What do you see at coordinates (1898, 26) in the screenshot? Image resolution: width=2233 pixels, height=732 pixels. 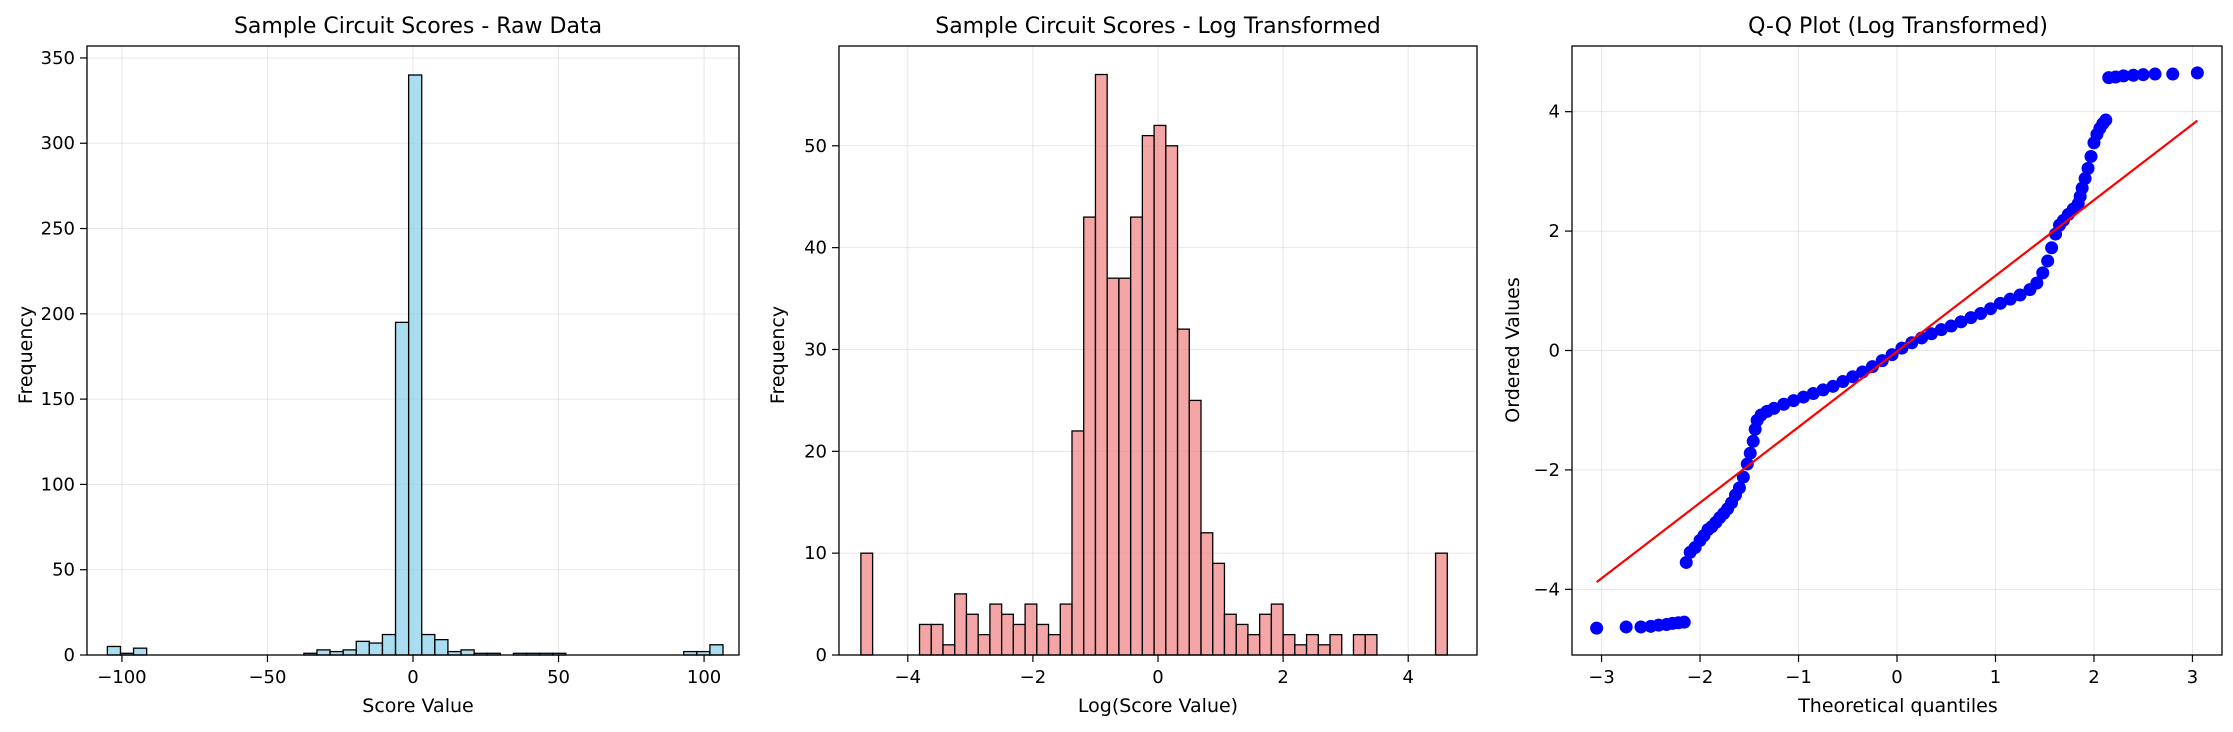 I see `qq-chart-title: Q-Q Plot (Log Transformed)` at bounding box center [1898, 26].